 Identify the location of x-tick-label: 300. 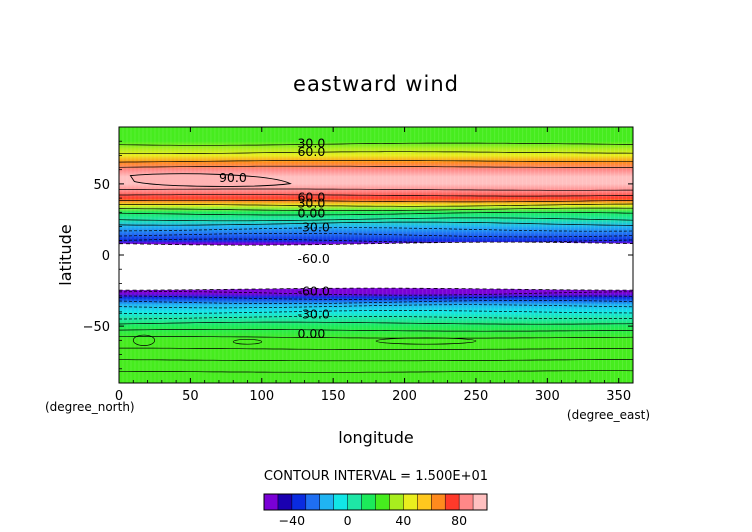
(547, 396).